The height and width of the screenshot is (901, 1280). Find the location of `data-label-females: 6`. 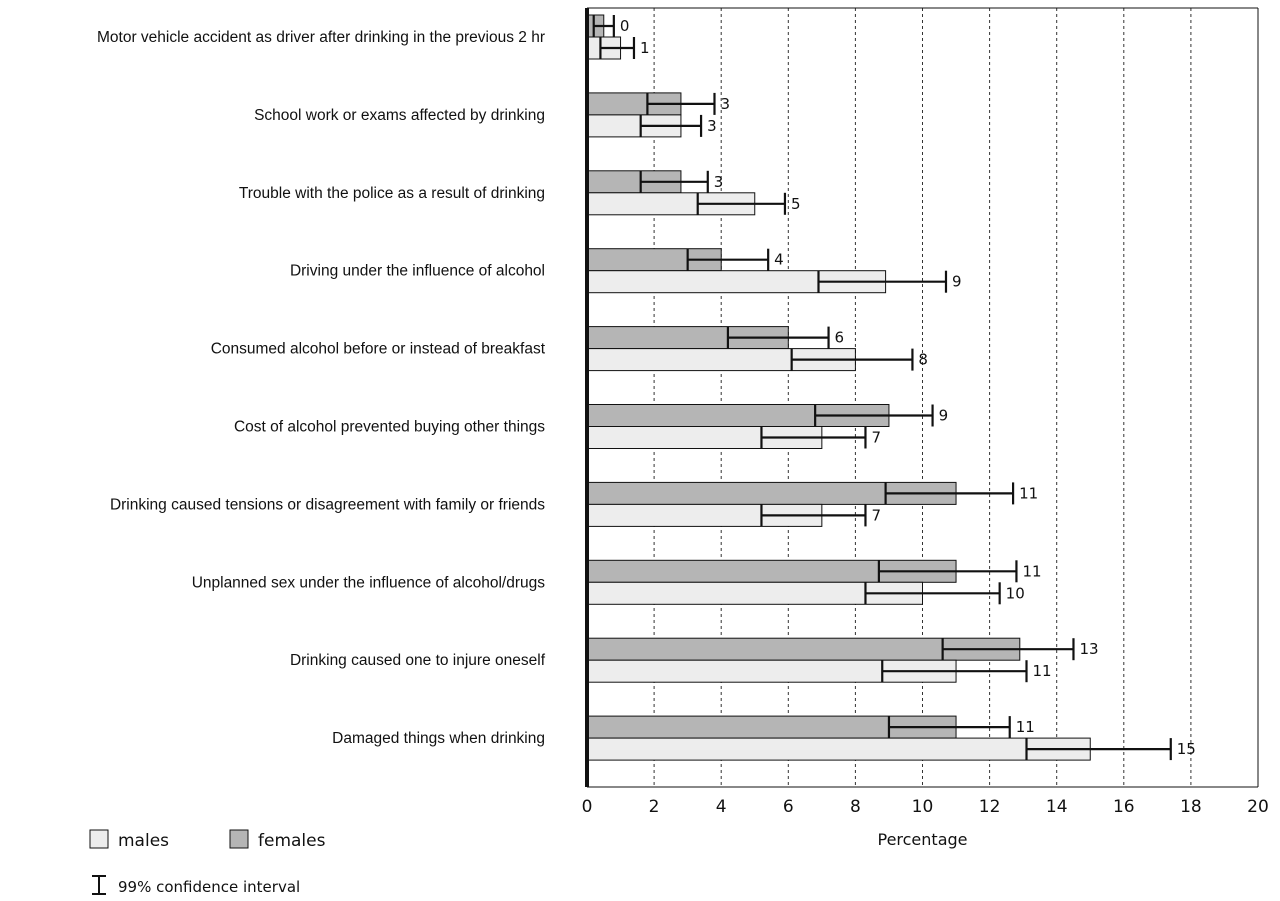

data-label-females: 6 is located at coordinates (840, 338).